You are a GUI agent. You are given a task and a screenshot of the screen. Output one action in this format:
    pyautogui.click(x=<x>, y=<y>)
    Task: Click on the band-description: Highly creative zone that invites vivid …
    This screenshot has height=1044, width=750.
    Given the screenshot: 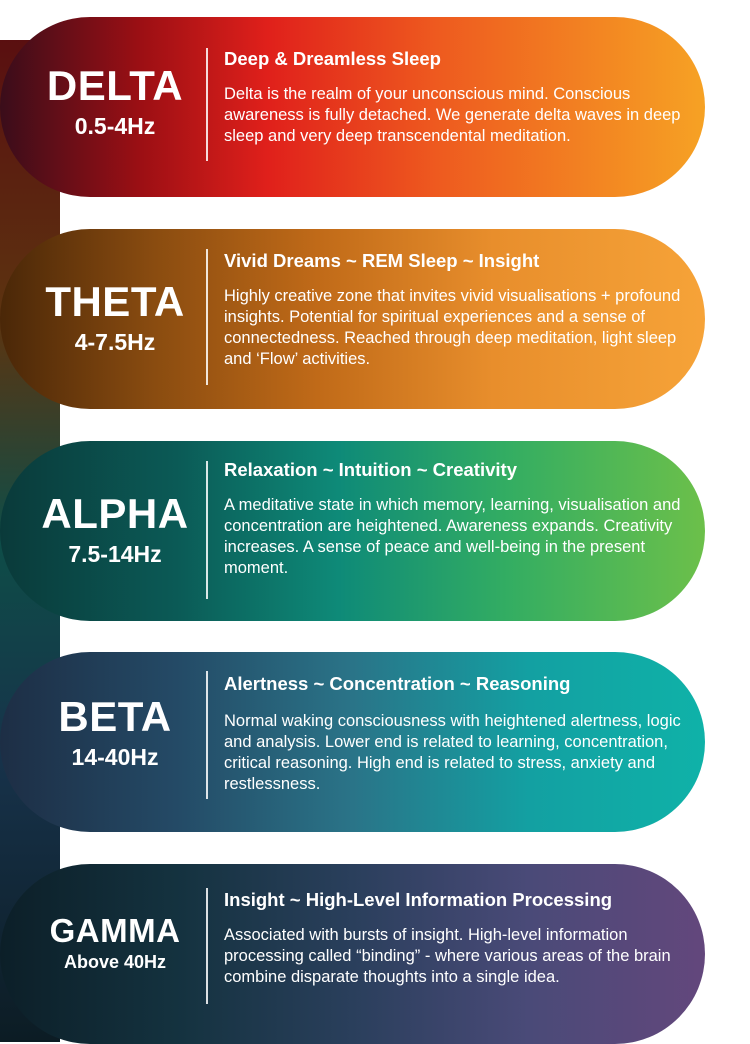 What is the action you would take?
    pyautogui.click(x=452, y=327)
    